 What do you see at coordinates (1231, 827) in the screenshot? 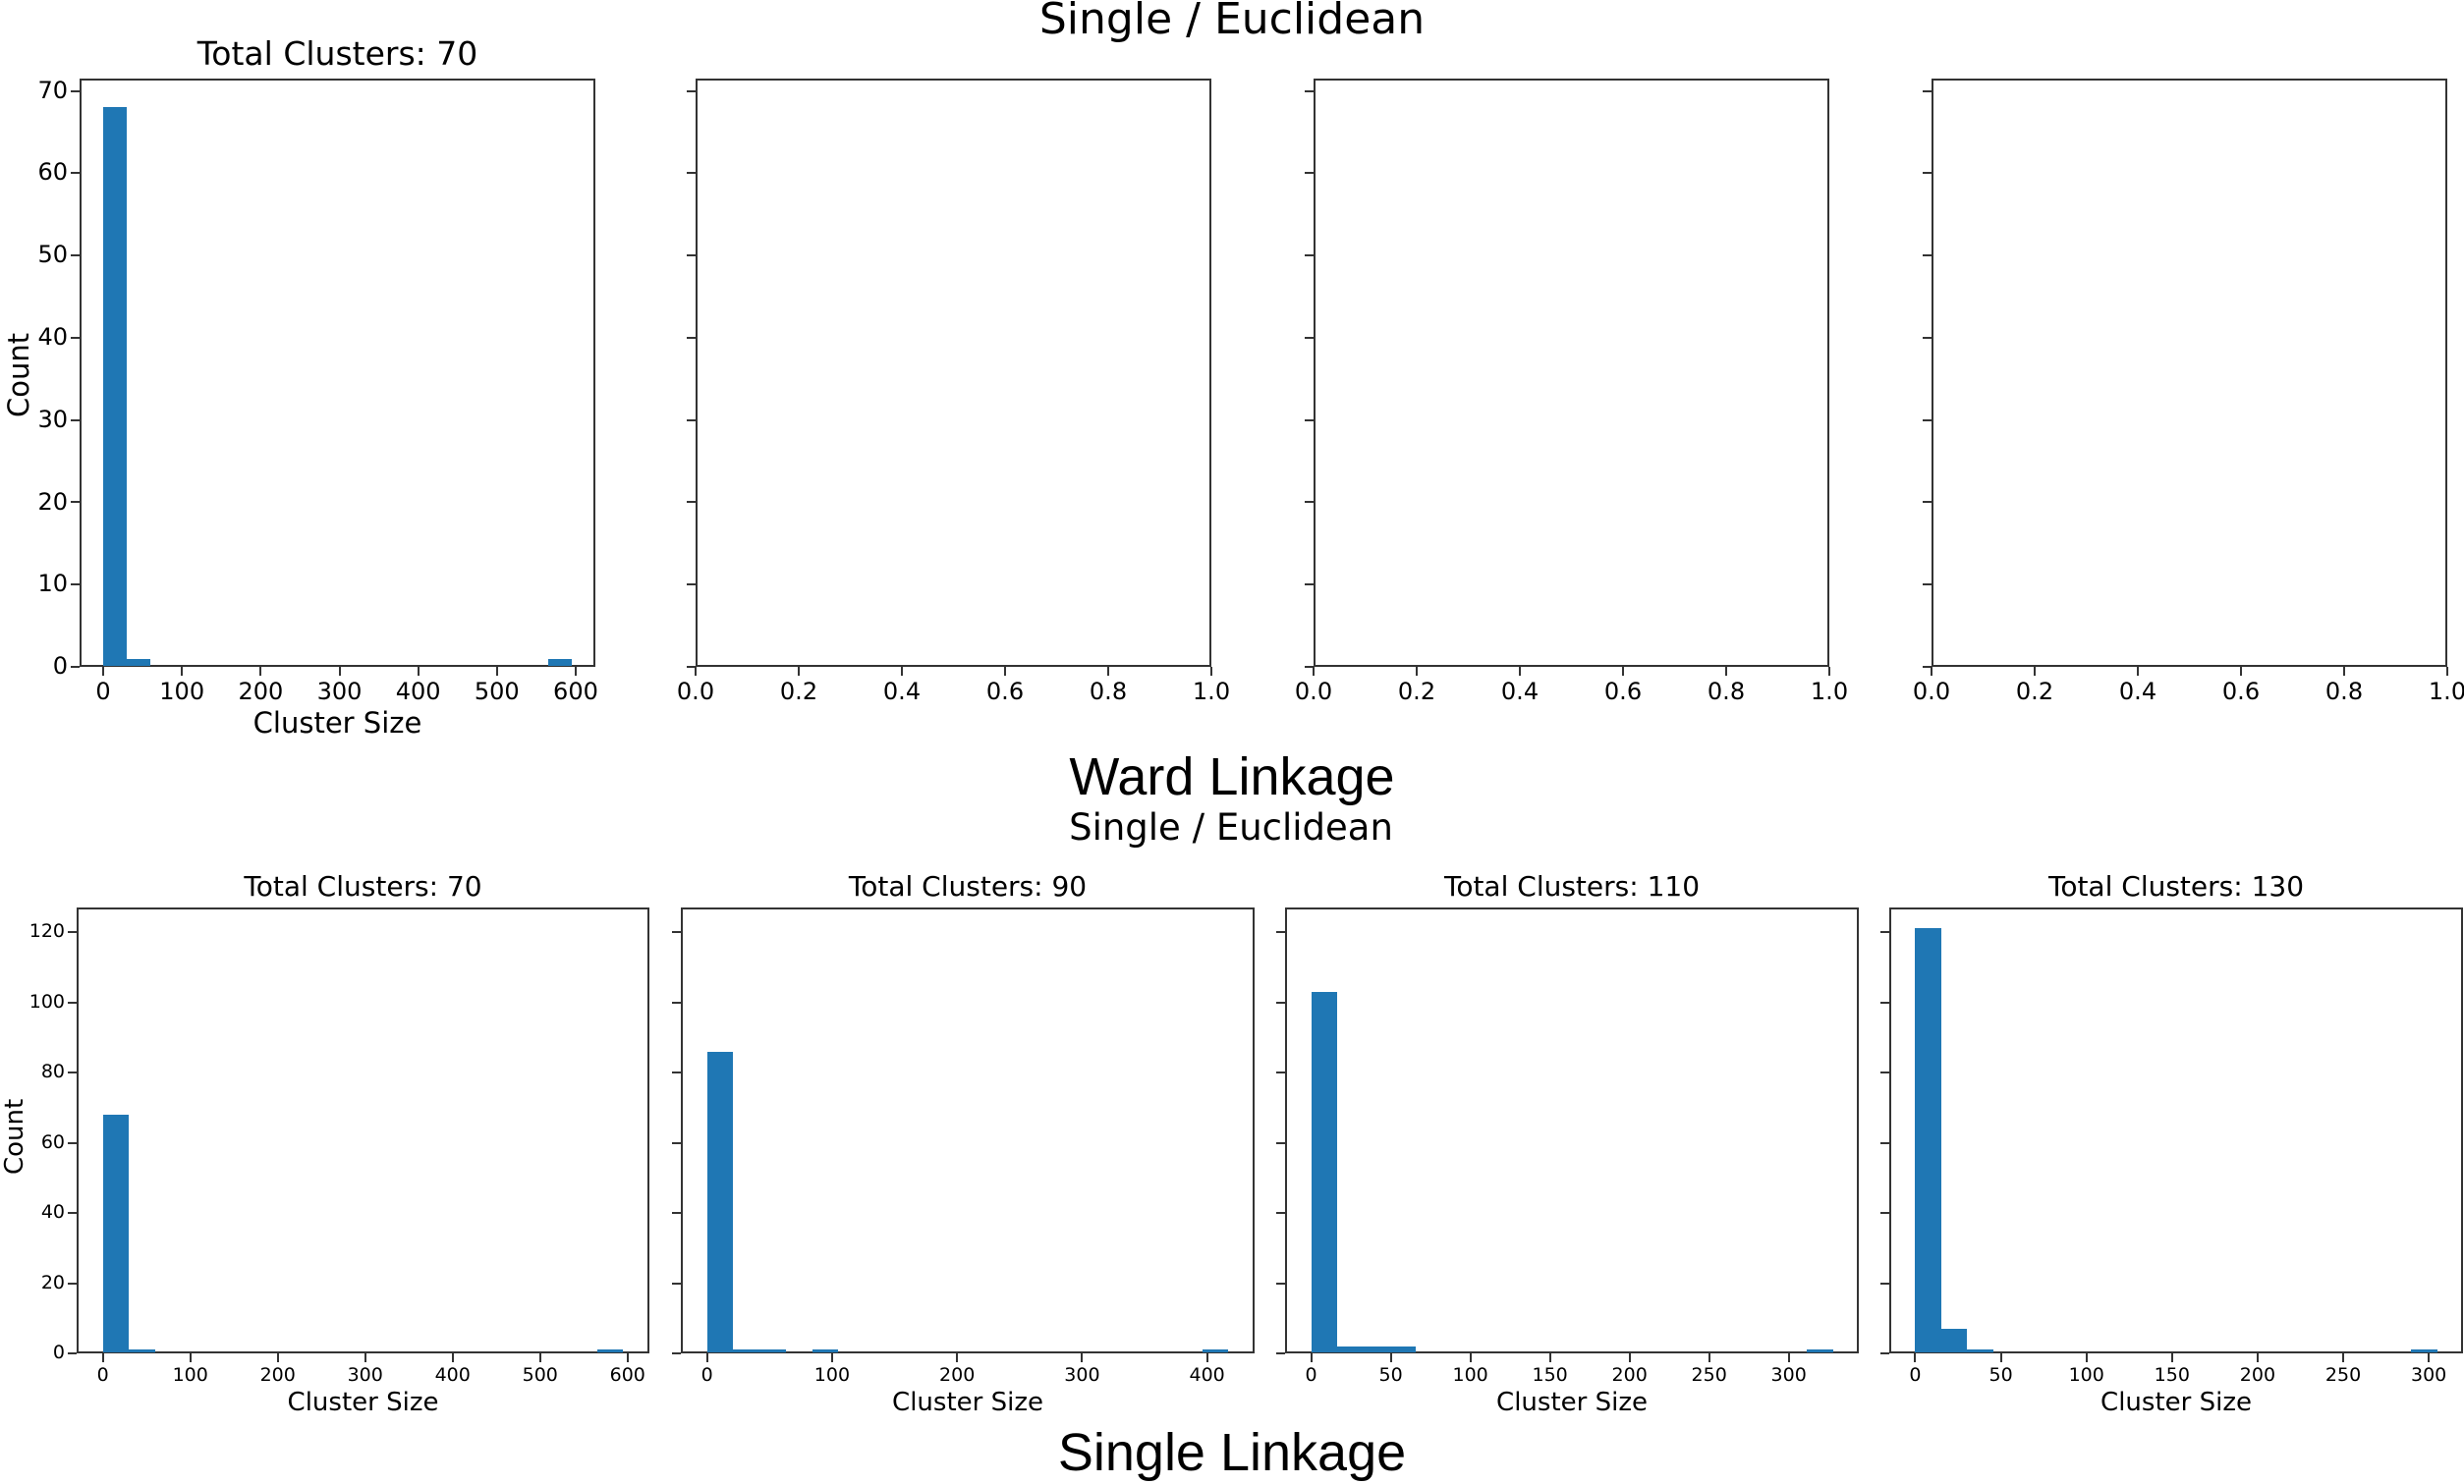
I see `middle-subtitle: Single / Euclidean` at bounding box center [1231, 827].